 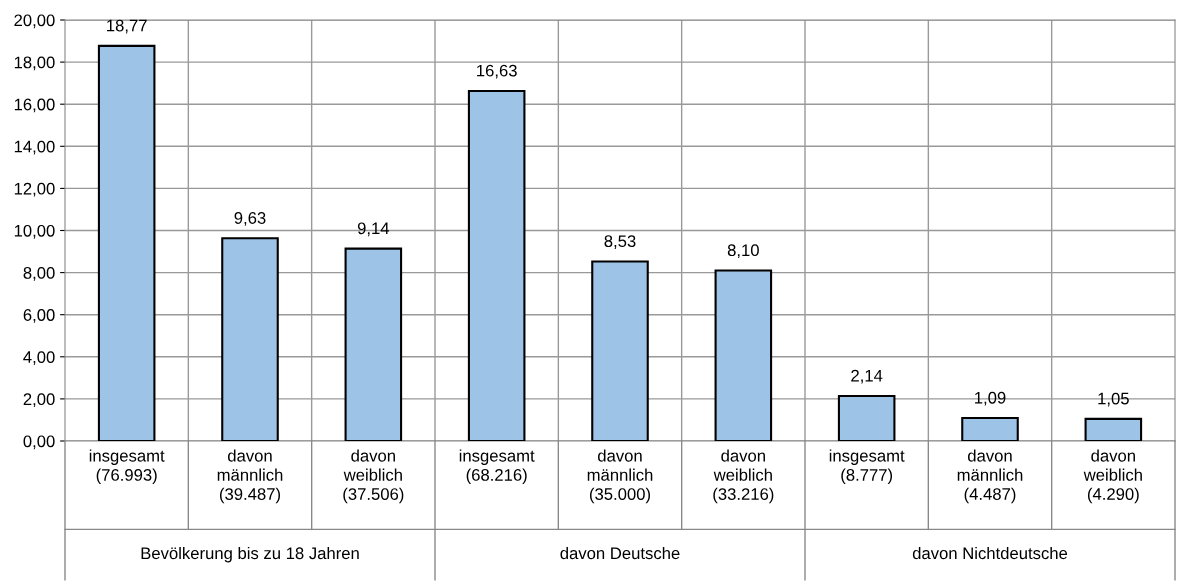 What do you see at coordinates (620, 476) in the screenshot?
I see `x-tick-label: davon männlich (35.000)` at bounding box center [620, 476].